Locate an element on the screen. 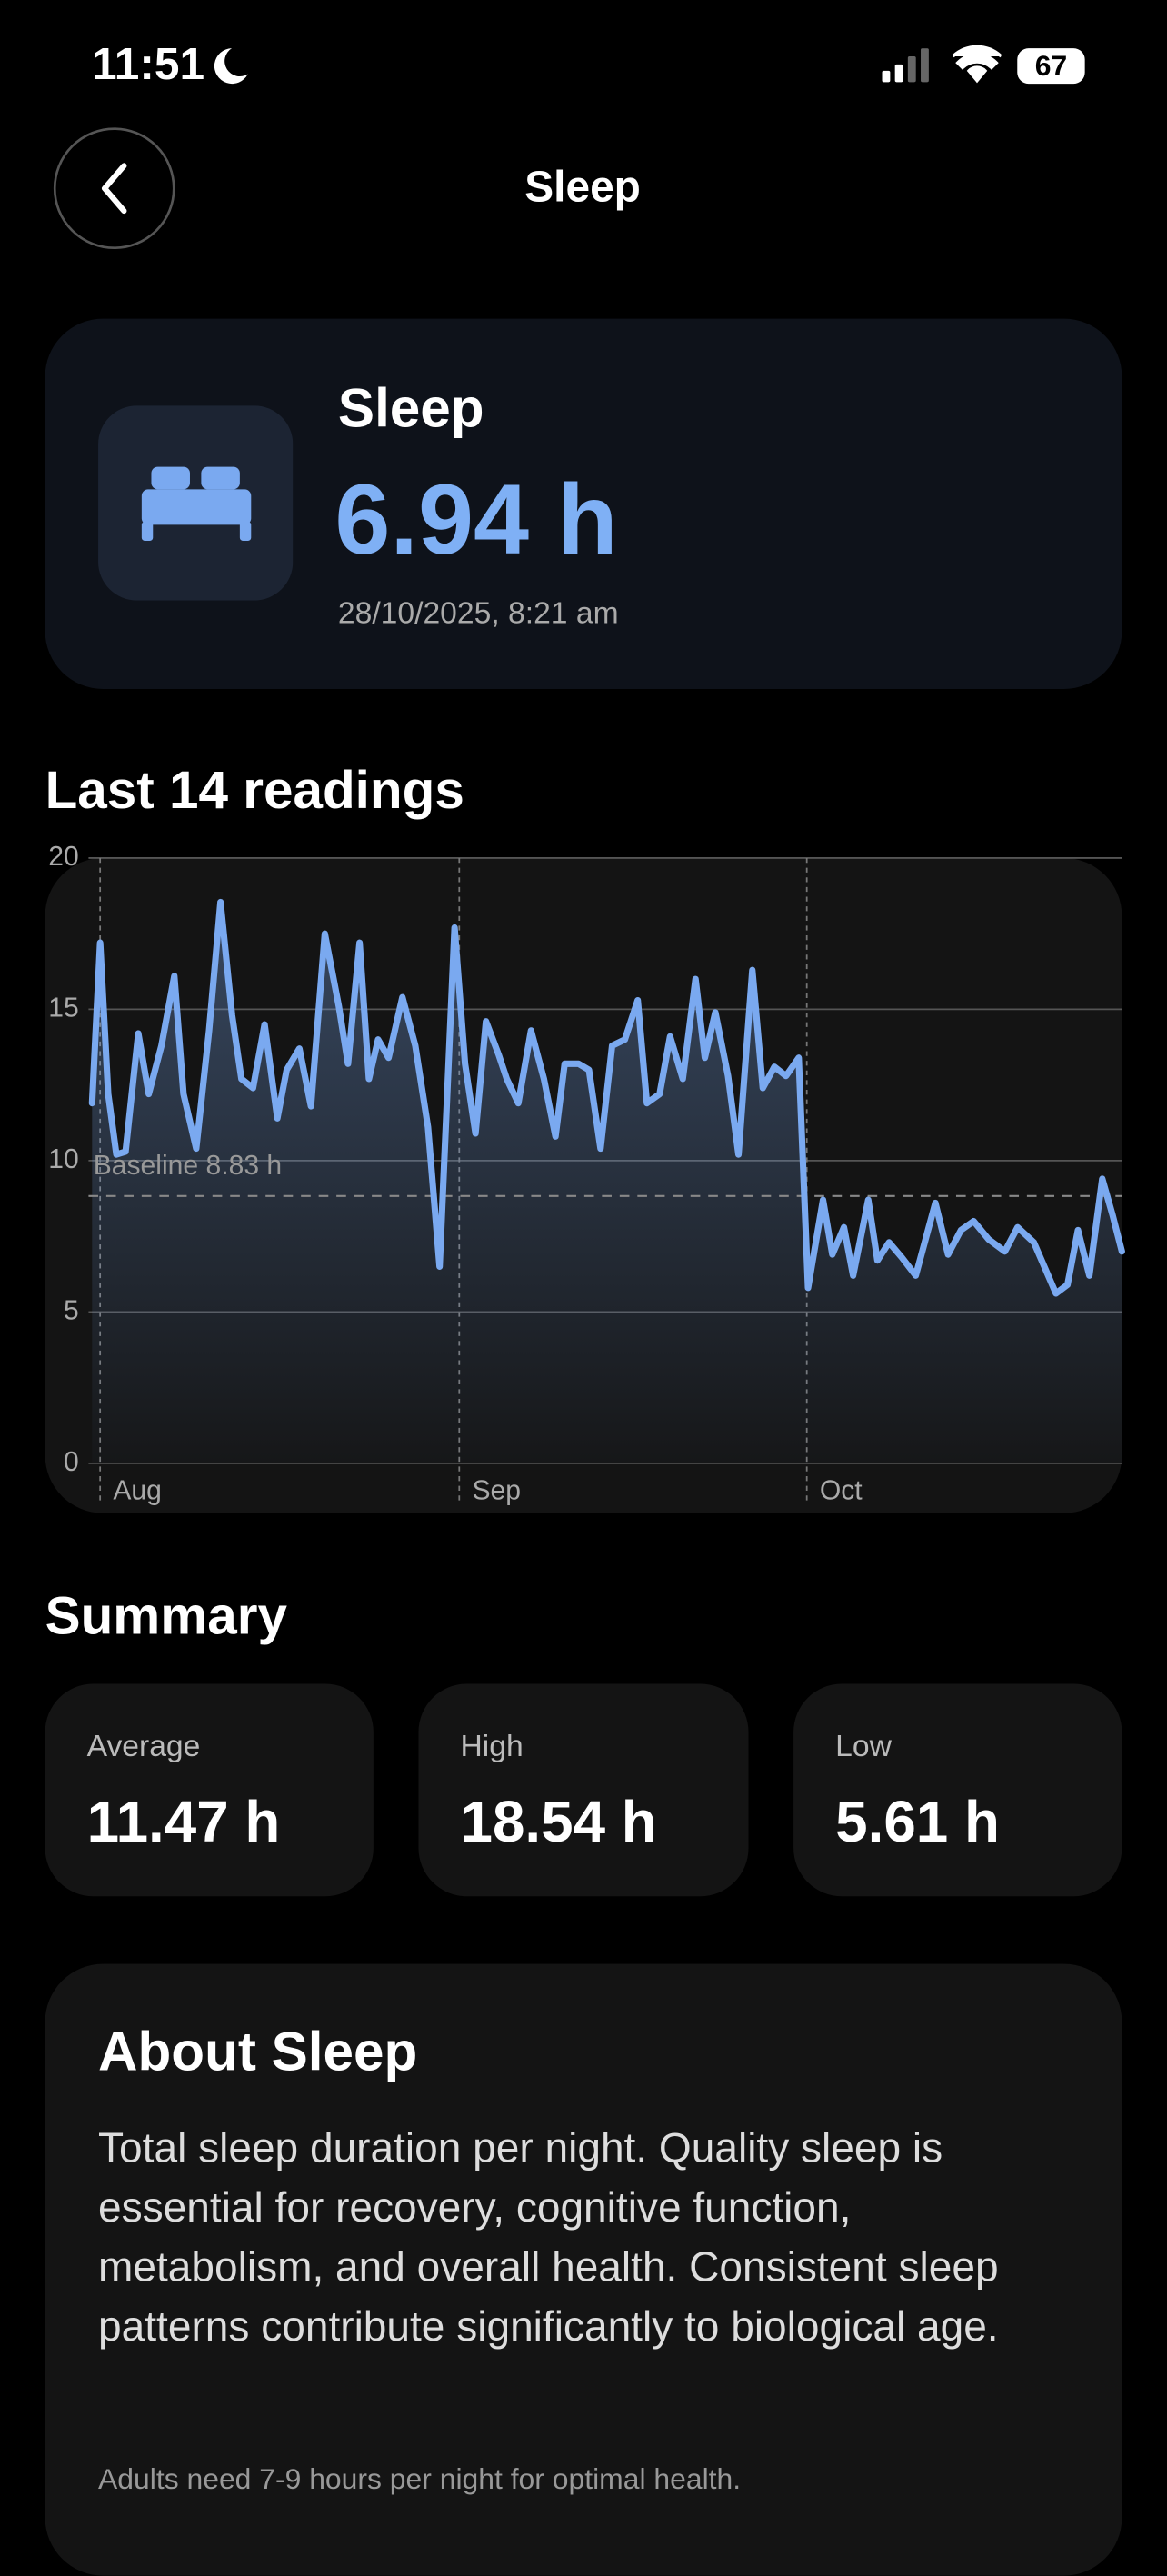 The height and width of the screenshot is (2576, 1167). line is located at coordinates (606, 1097).